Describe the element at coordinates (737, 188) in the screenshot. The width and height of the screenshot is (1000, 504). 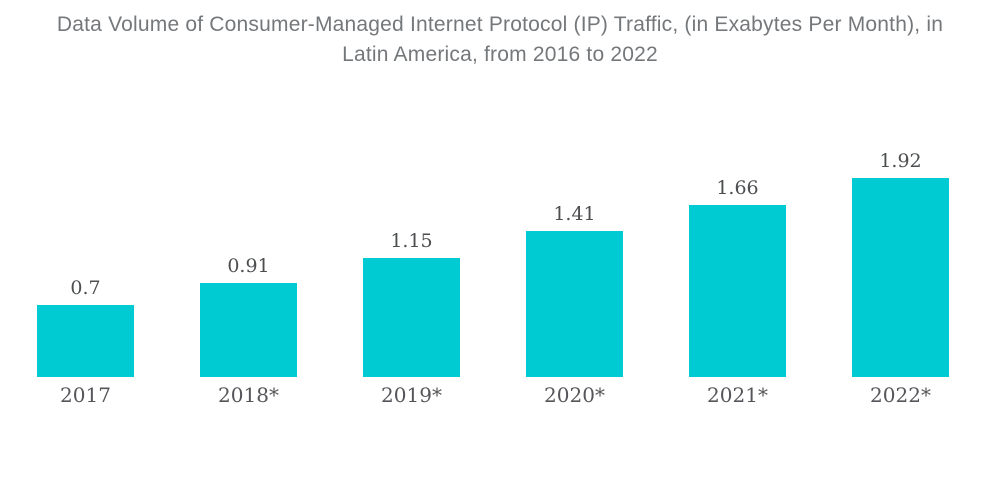
I see `bar-value-label: 1.66` at that location.